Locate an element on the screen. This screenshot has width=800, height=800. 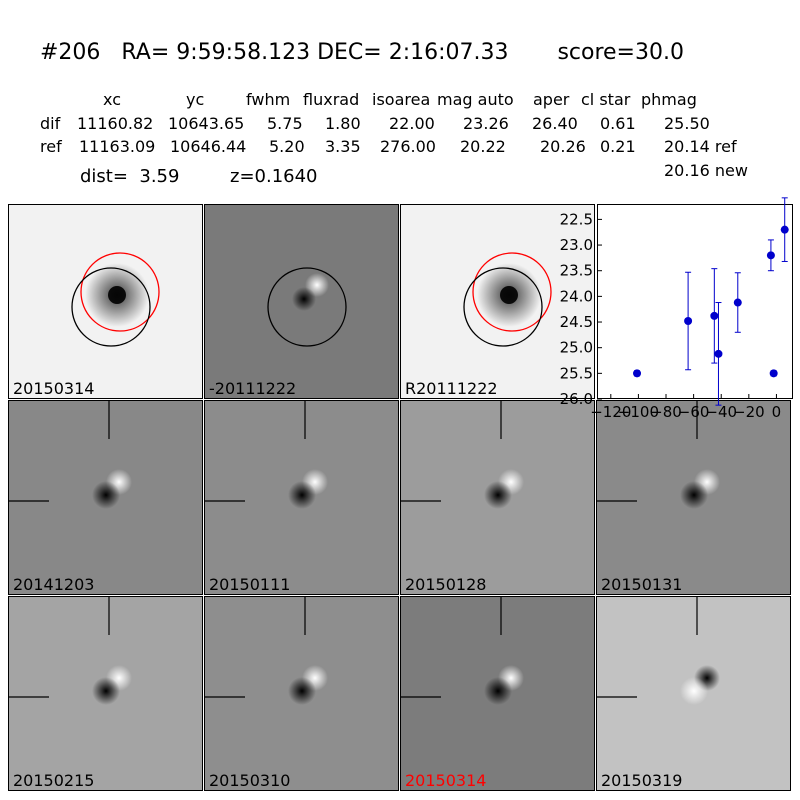
stamp-date-label: R20111222 is located at coordinates (451, 388).